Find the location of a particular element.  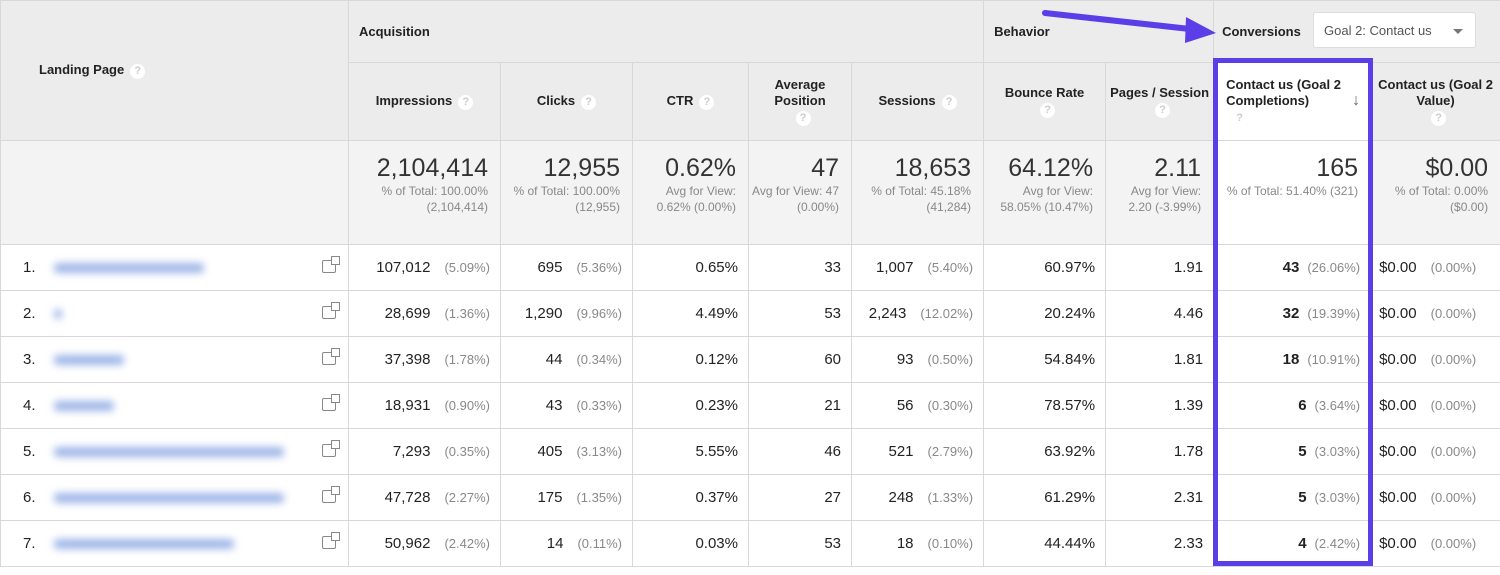

column-header-4: Sessions? is located at coordinates (917, 101).